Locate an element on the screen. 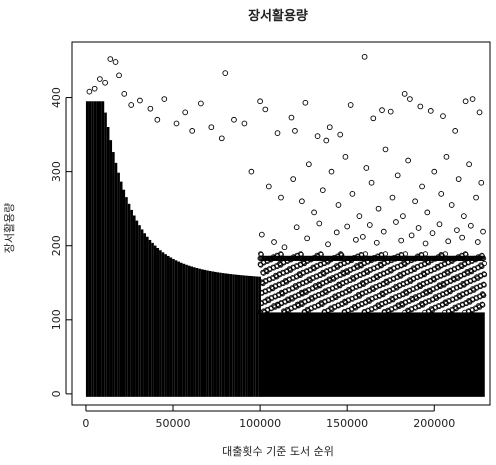  y-tick-label: 400 is located at coordinates (56, 97).